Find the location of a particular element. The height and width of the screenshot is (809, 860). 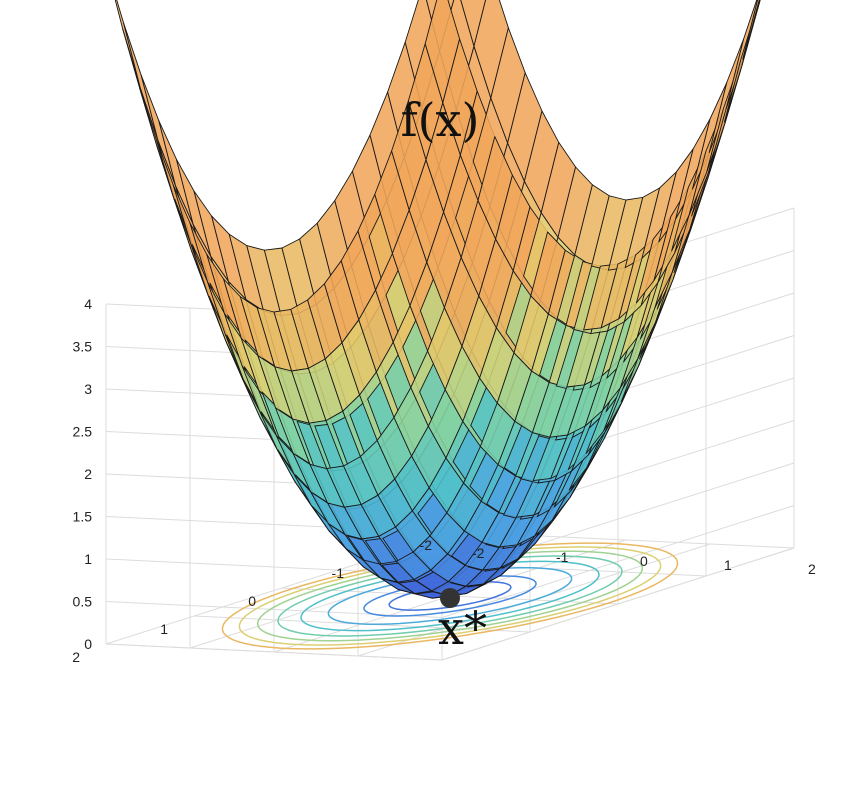

contour-lines is located at coordinates (450, 596).